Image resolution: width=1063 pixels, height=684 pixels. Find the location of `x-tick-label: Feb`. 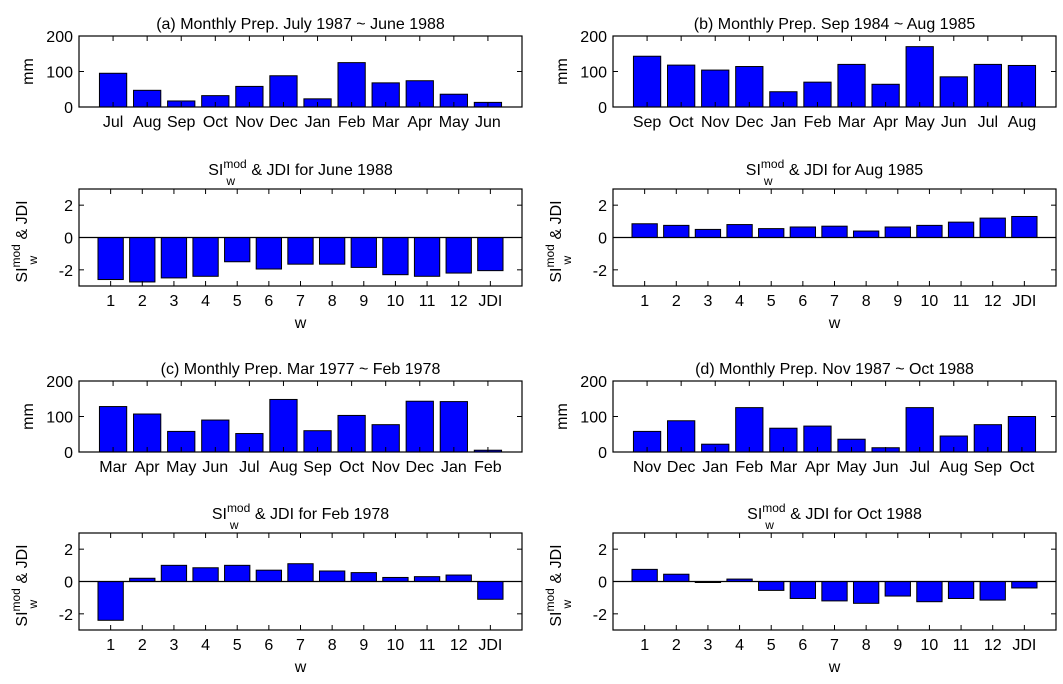

x-tick-label: Feb is located at coordinates (352, 122).